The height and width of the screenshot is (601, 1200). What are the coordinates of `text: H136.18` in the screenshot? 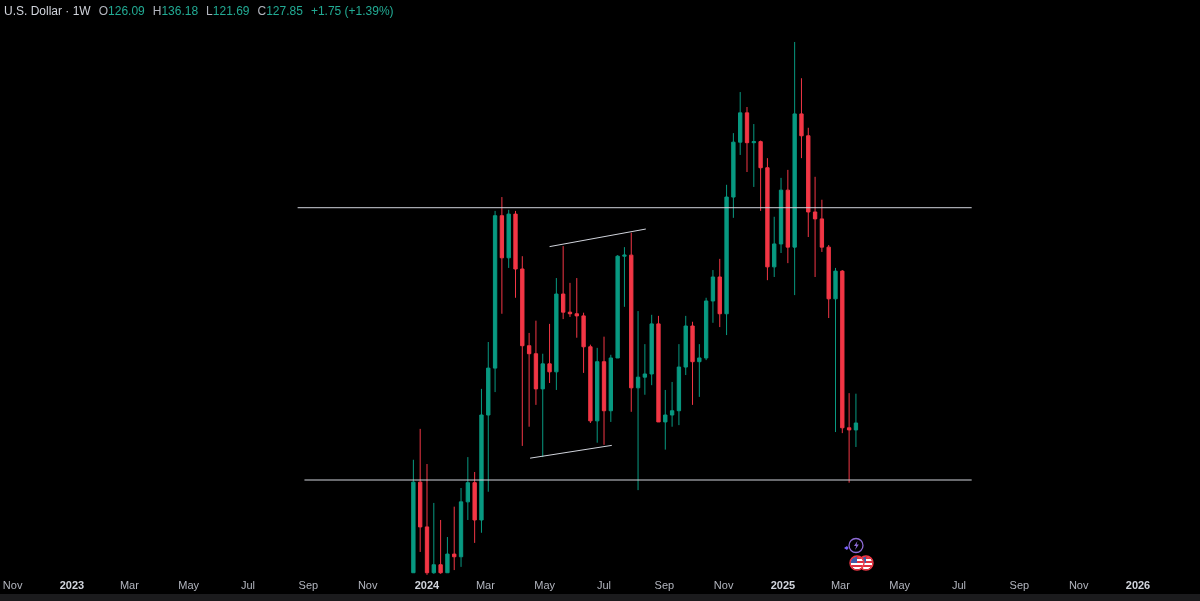 It's located at (175, 11).